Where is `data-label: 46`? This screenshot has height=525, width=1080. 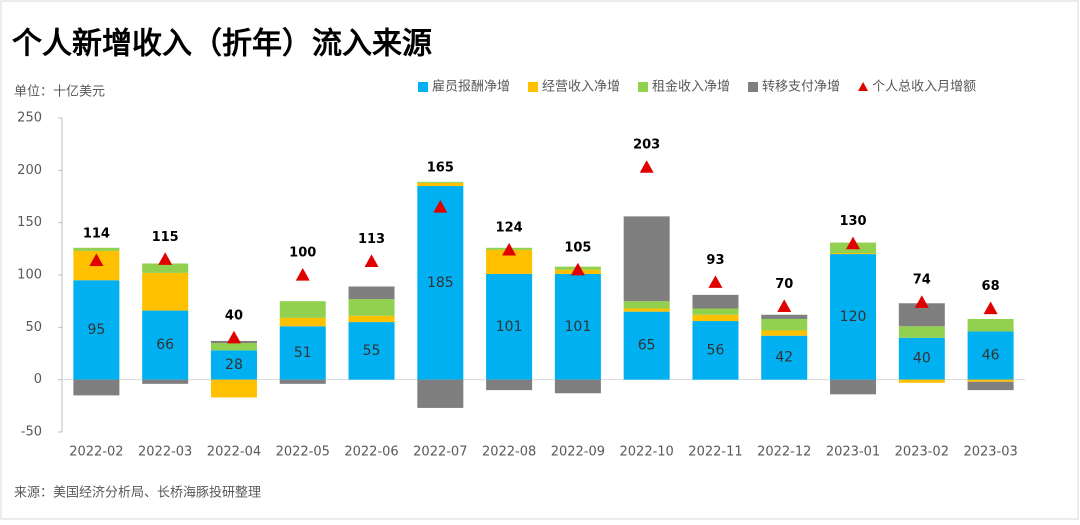 data-label: 46 is located at coordinates (991, 356).